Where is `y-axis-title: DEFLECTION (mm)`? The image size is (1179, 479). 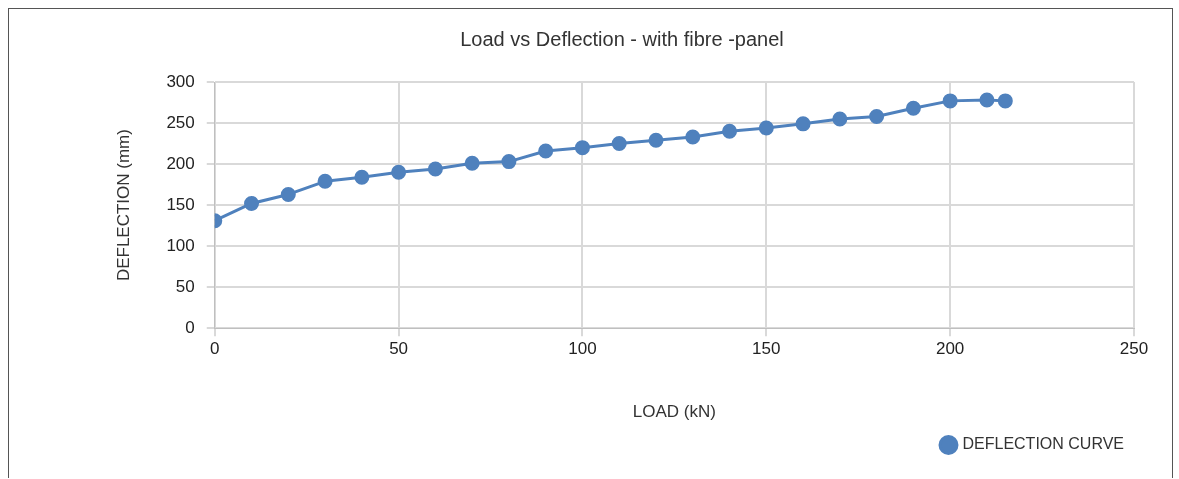 y-axis-title: DEFLECTION (mm) is located at coordinates (123, 205).